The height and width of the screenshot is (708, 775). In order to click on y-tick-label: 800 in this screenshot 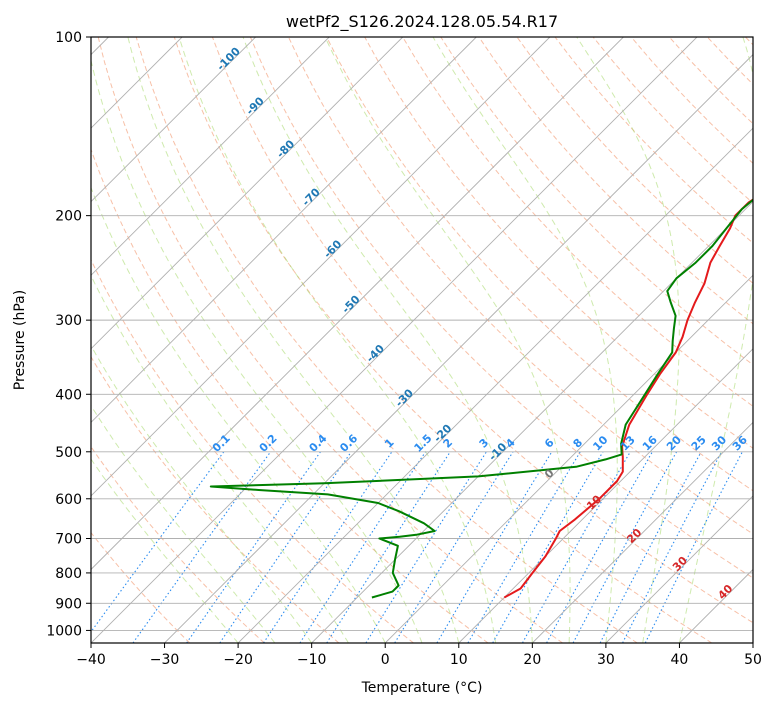, I will do `click(68, 574)`.